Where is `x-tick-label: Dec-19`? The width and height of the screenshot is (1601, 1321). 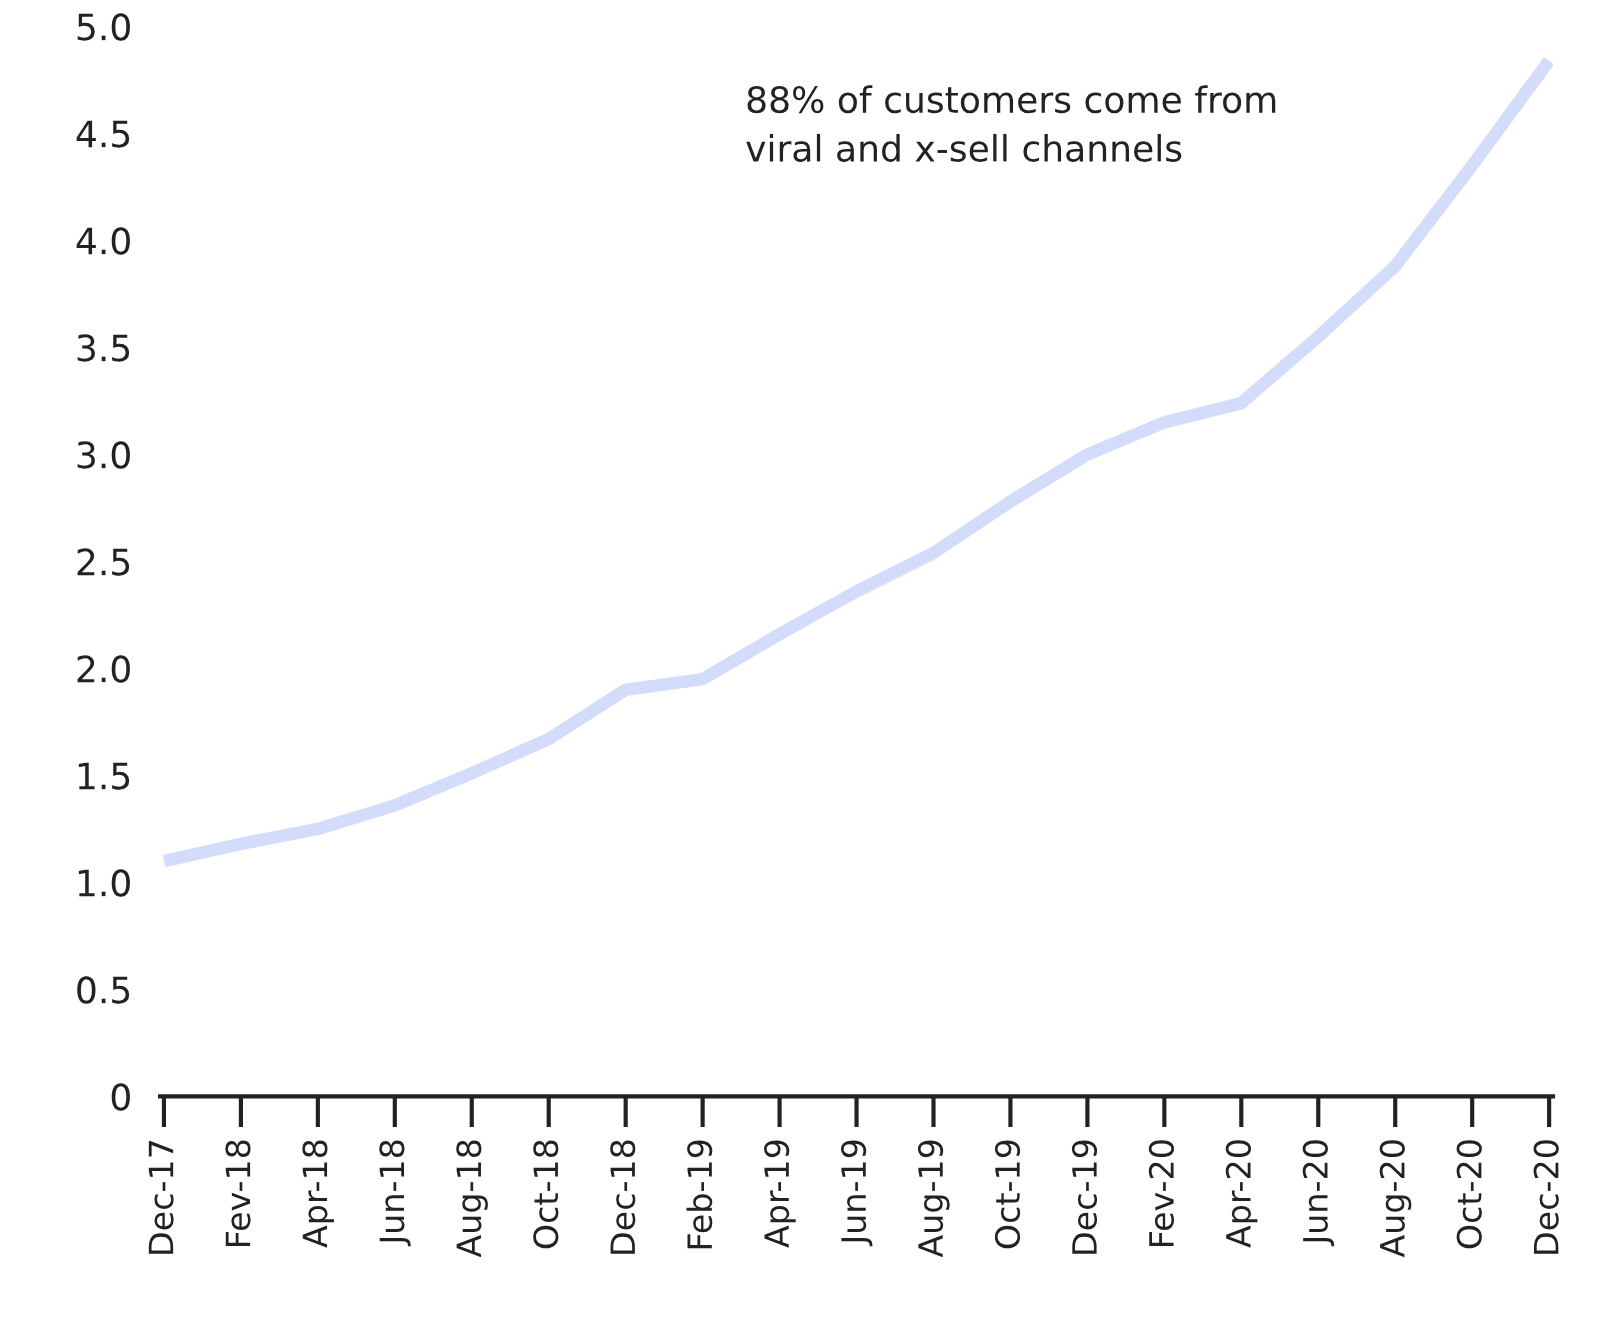 x-tick-label: Dec-19 is located at coordinates (1084, 1197).